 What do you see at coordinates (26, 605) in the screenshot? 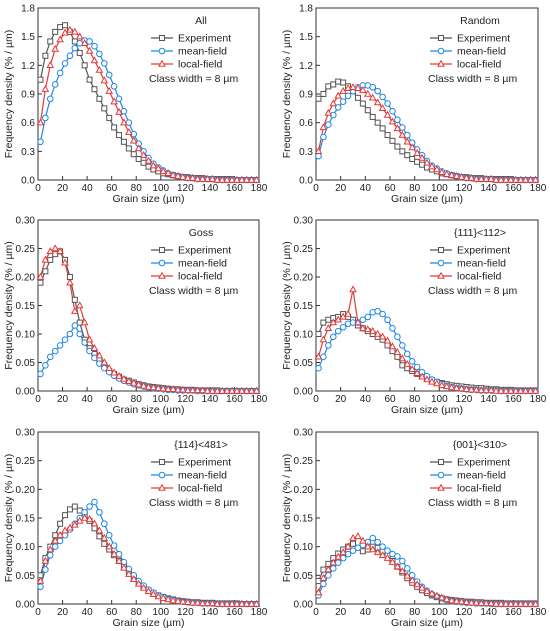
I see `y-tick-label: 0.00` at bounding box center [26, 605].